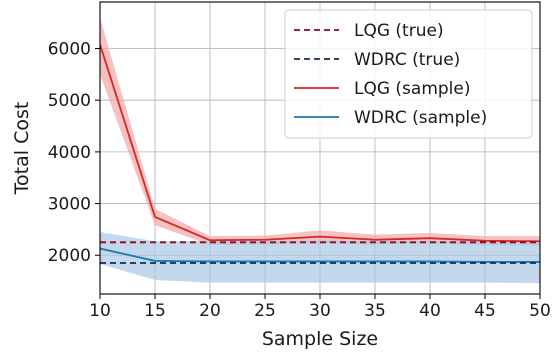 This screenshot has height=352, width=556. What do you see at coordinates (399, 31) in the screenshot?
I see `legend-label: LQG (true)` at bounding box center [399, 31].